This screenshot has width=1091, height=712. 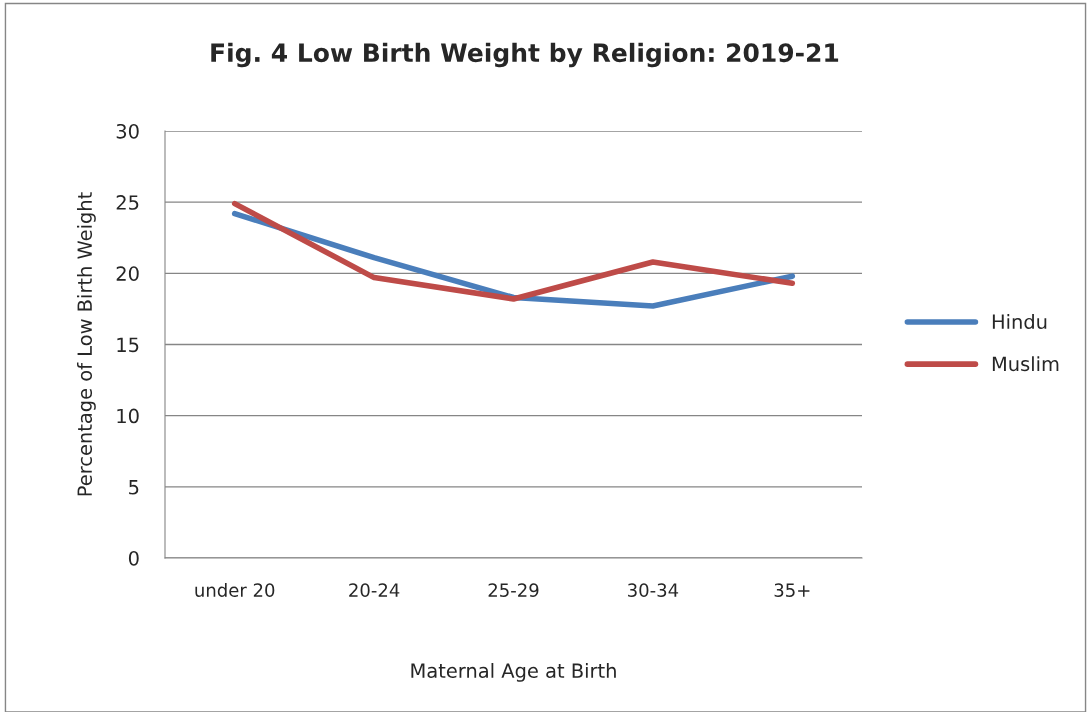 I want to click on x-tick-label: 20-24, so click(x=374, y=590).